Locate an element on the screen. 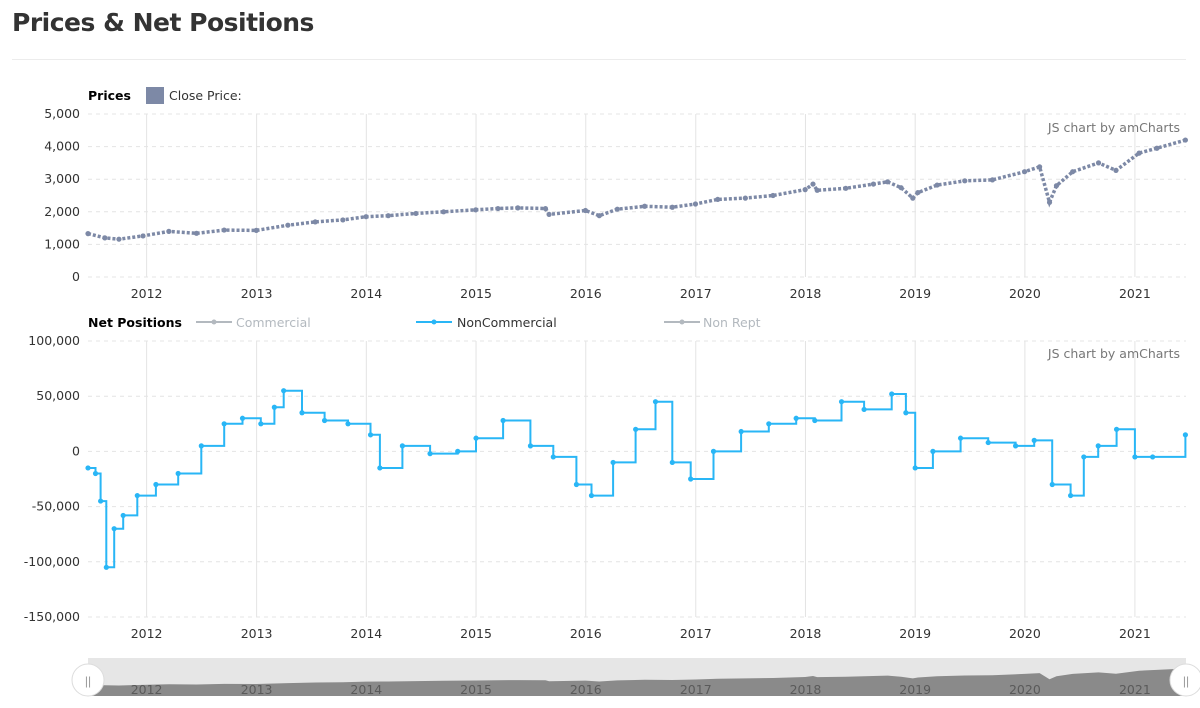  close-price-line is located at coordinates (636, 189).